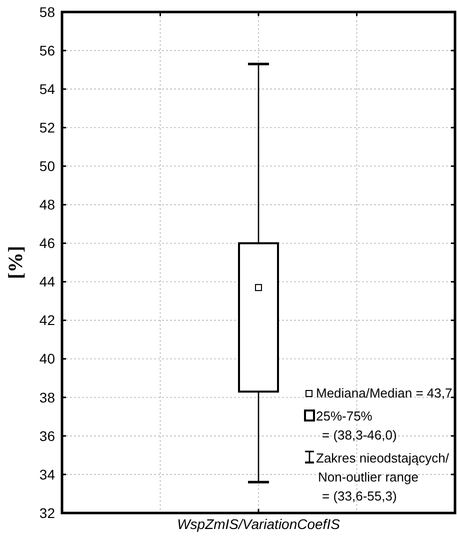  What do you see at coordinates (47, 128) in the screenshot?
I see `y-tick-label: 52` at bounding box center [47, 128].